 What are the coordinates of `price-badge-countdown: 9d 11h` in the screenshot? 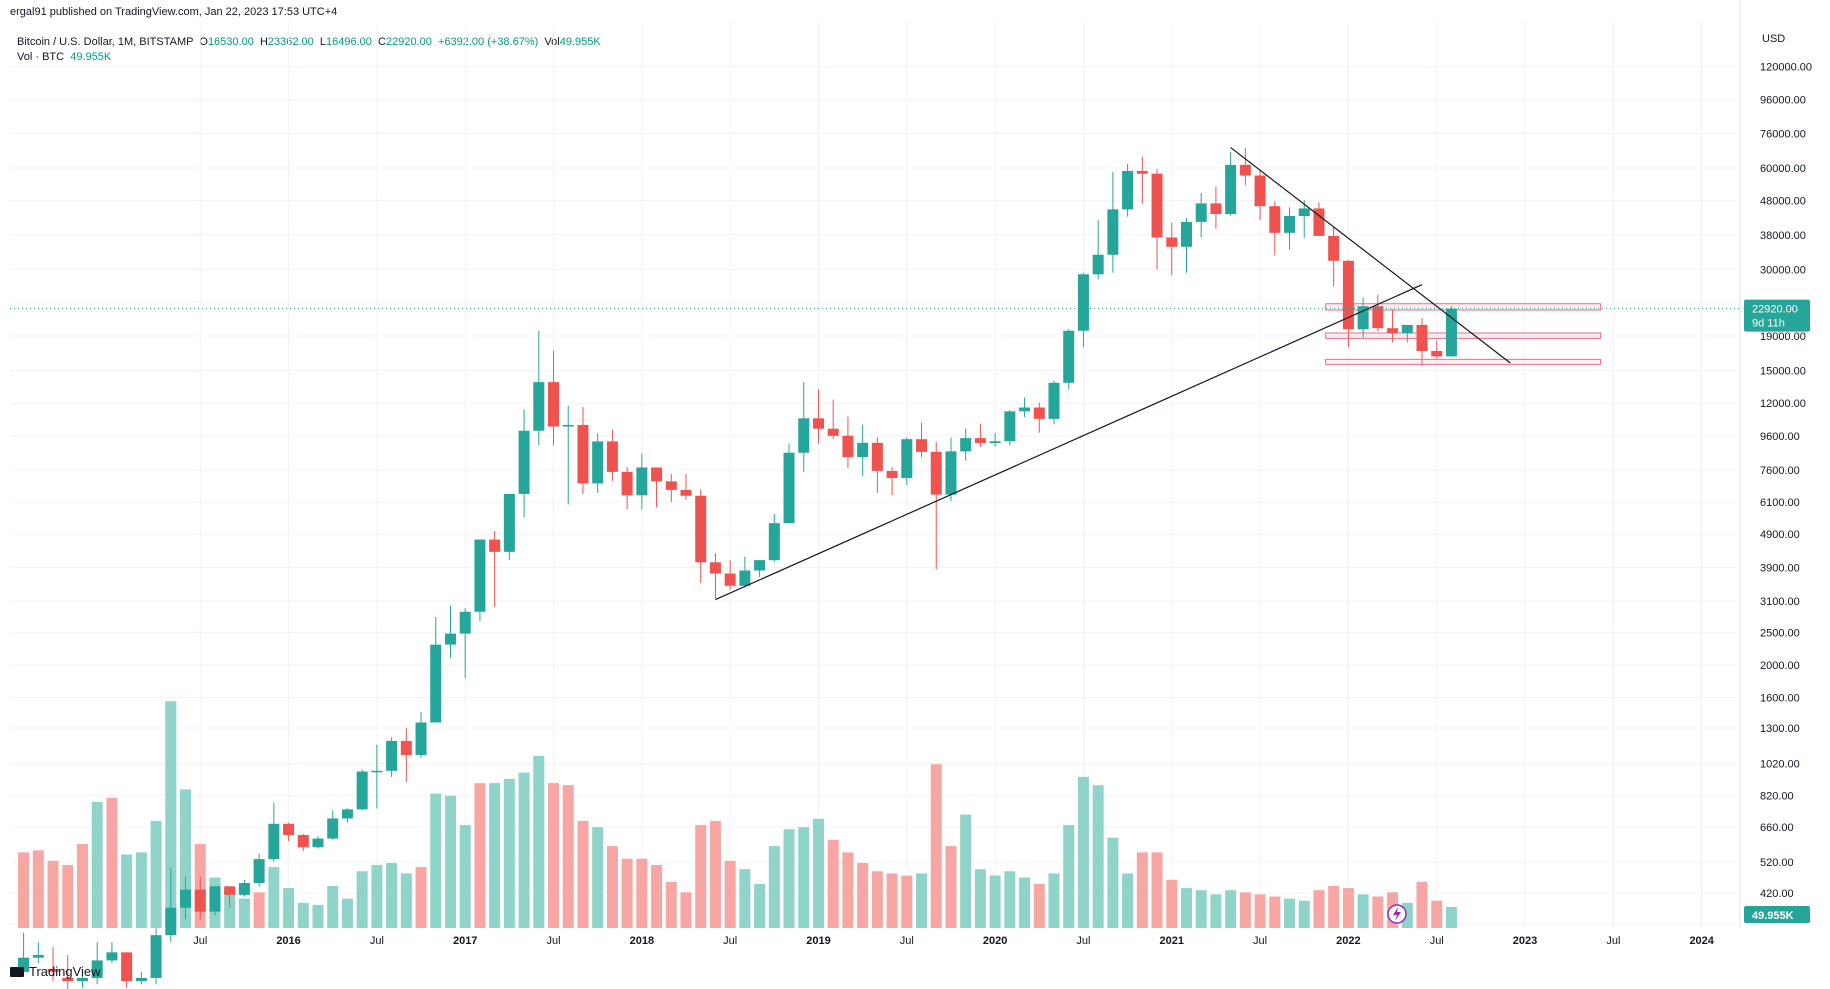 It's located at (1768, 324).